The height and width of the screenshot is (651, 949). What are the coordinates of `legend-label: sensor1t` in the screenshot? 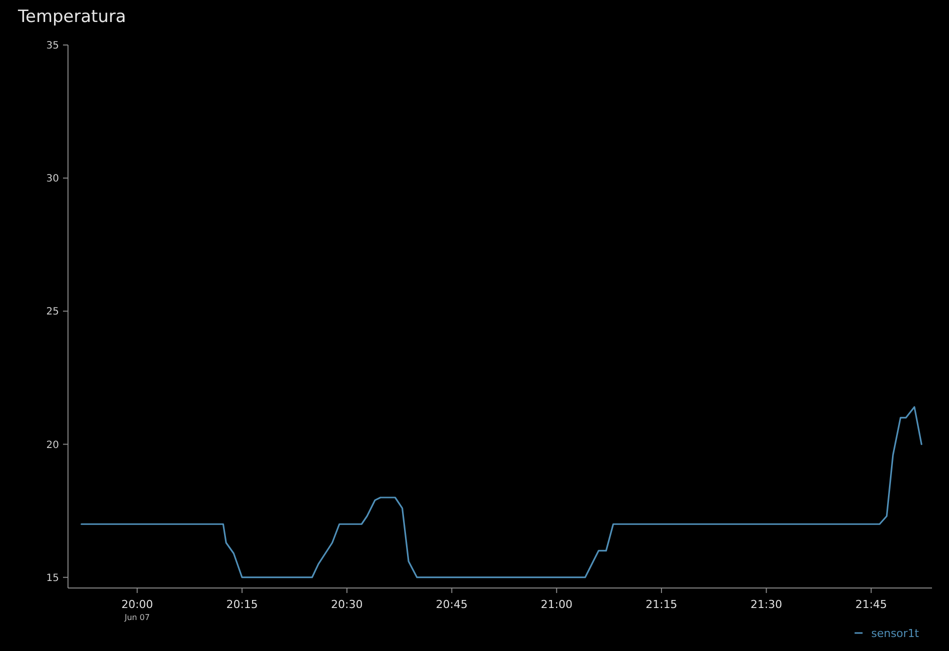 It's located at (895, 633).